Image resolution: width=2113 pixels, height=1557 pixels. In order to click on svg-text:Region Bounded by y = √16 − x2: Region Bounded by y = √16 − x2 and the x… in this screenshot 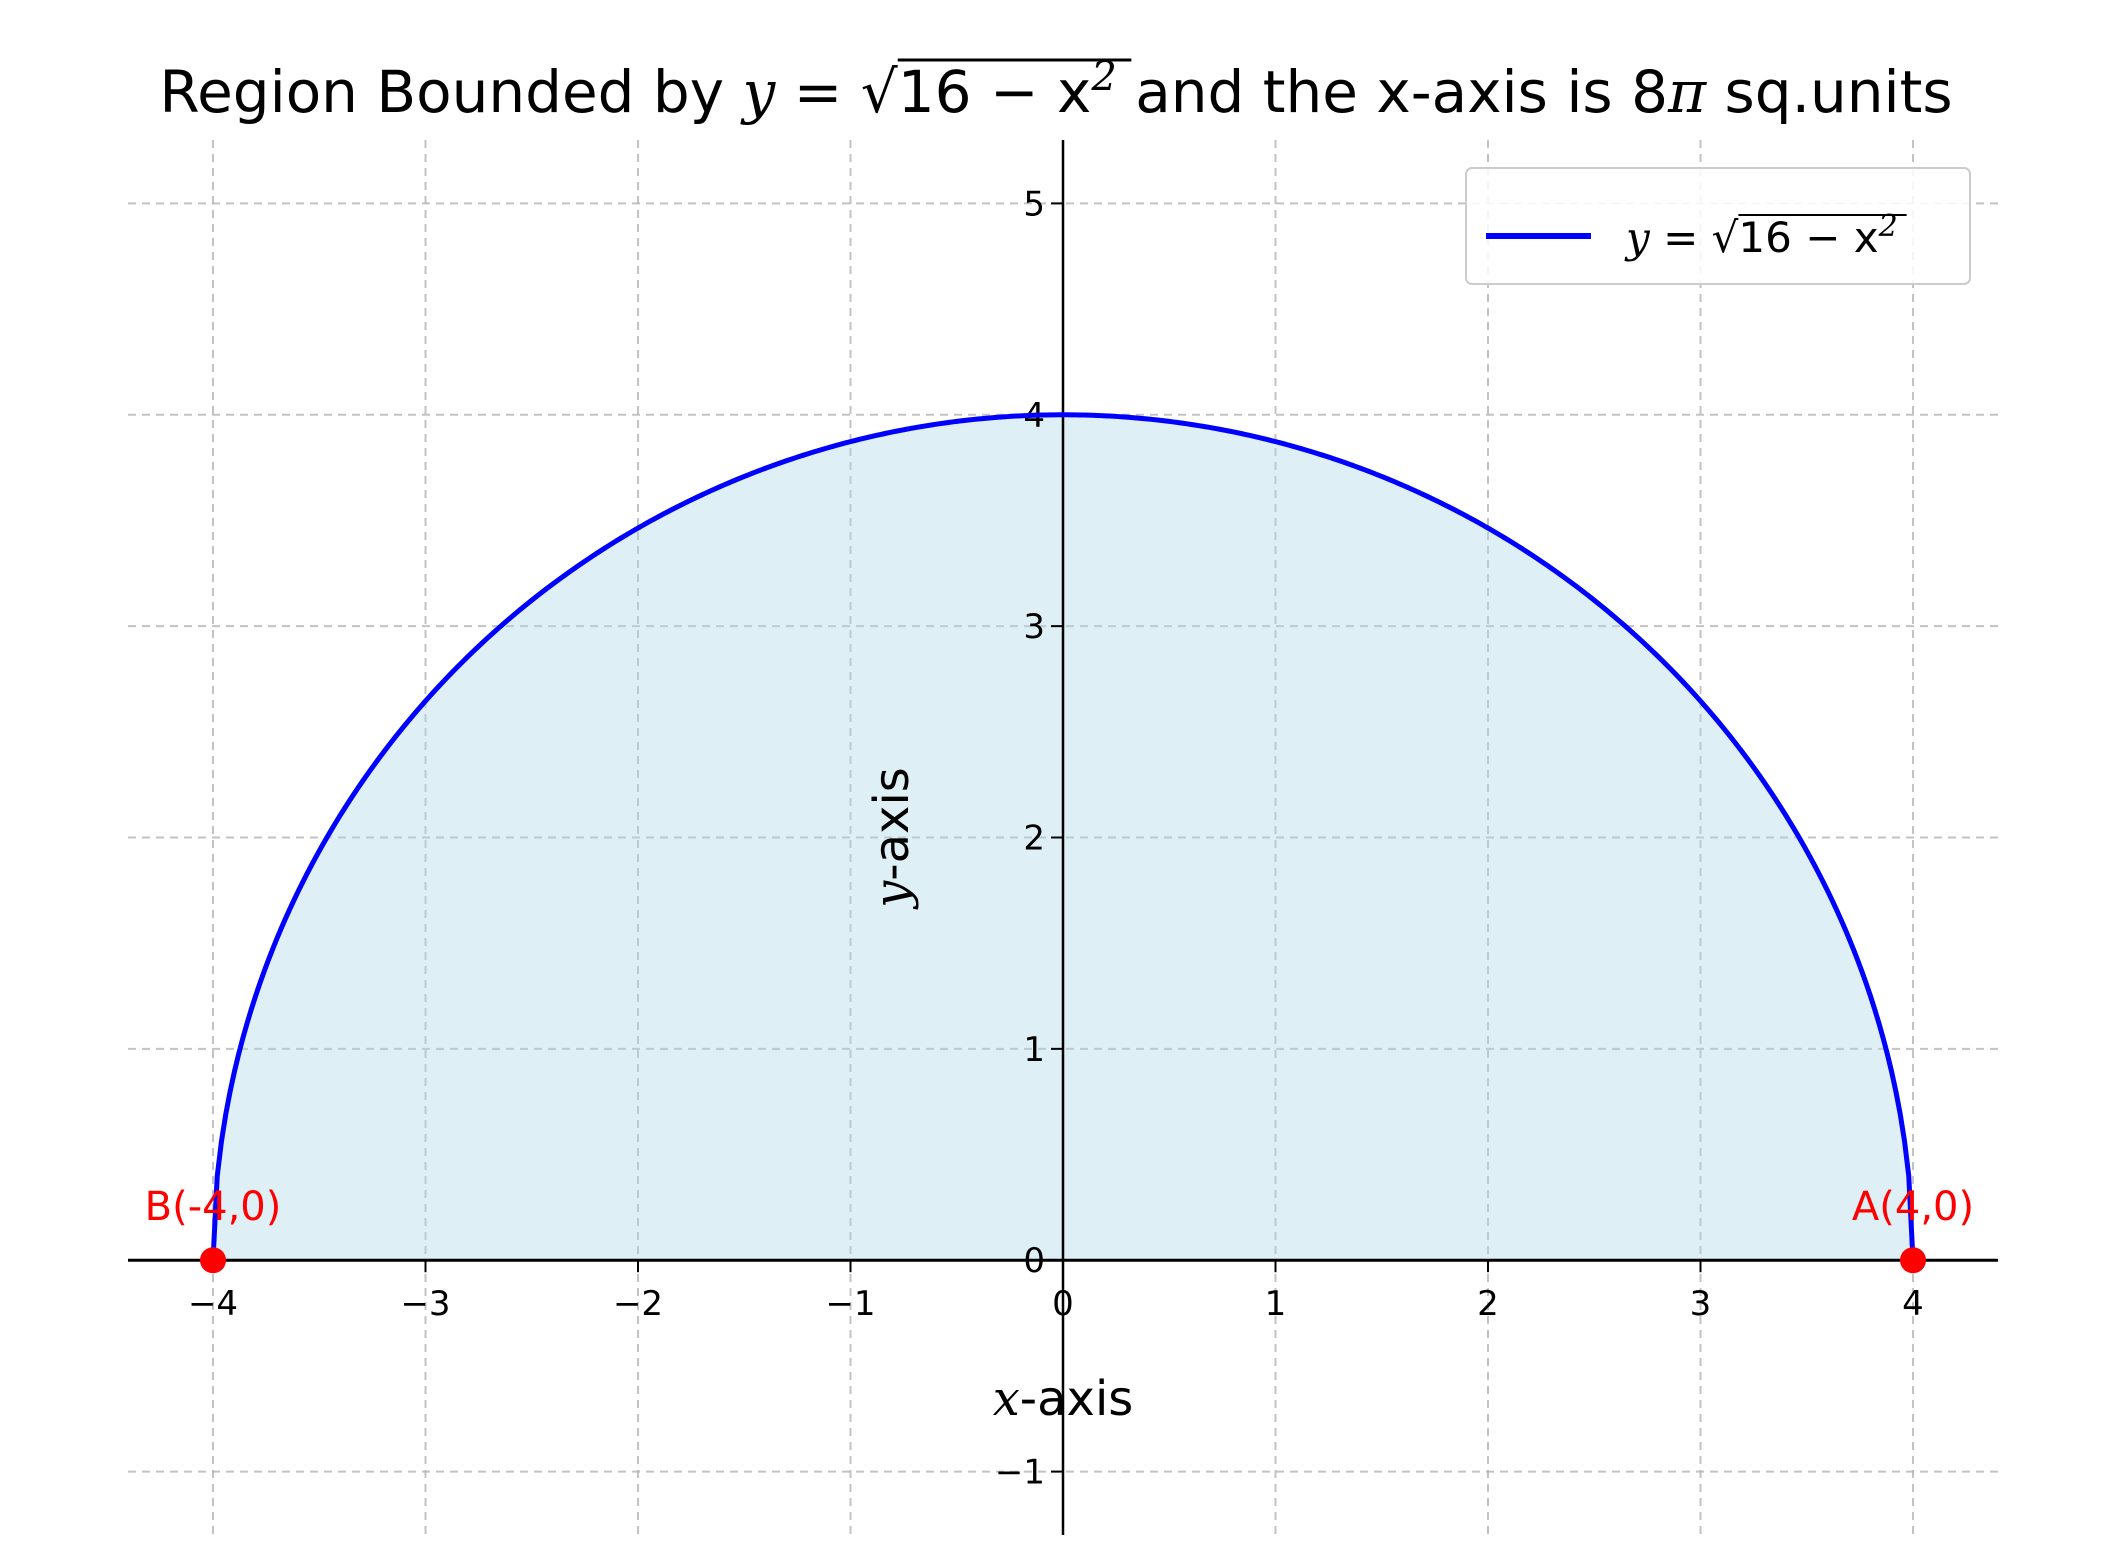, I will do `click(1055, 90)`.